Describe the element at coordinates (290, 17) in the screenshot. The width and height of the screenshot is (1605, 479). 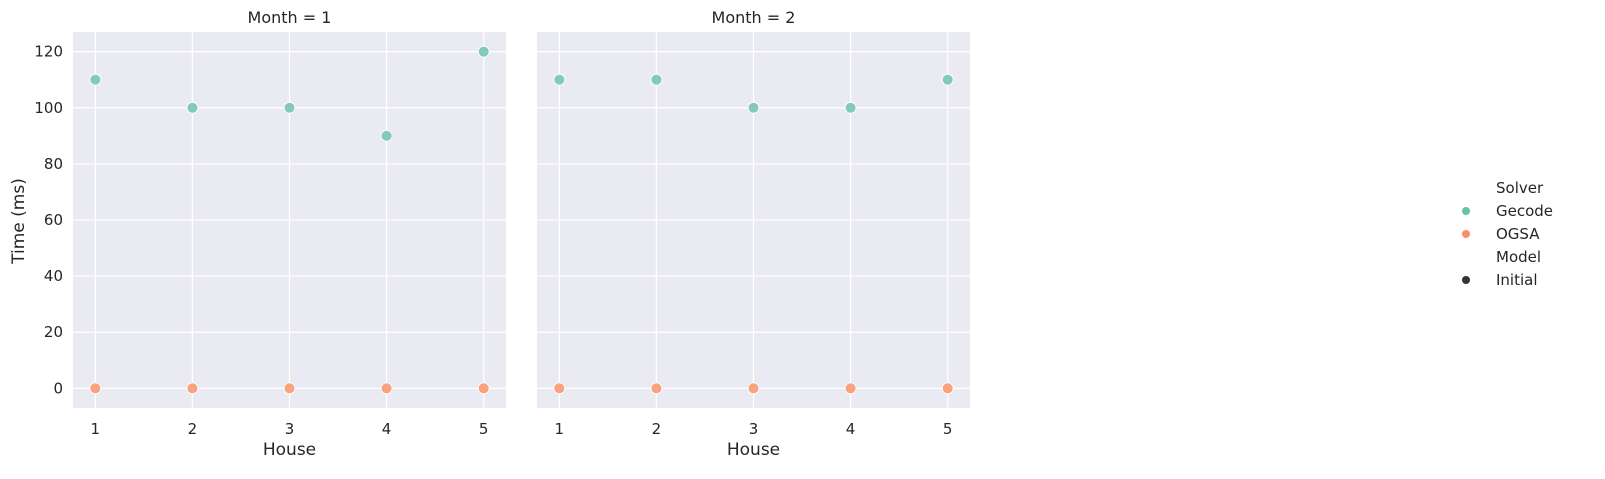
I see `facet-title: Month = 1` at that location.